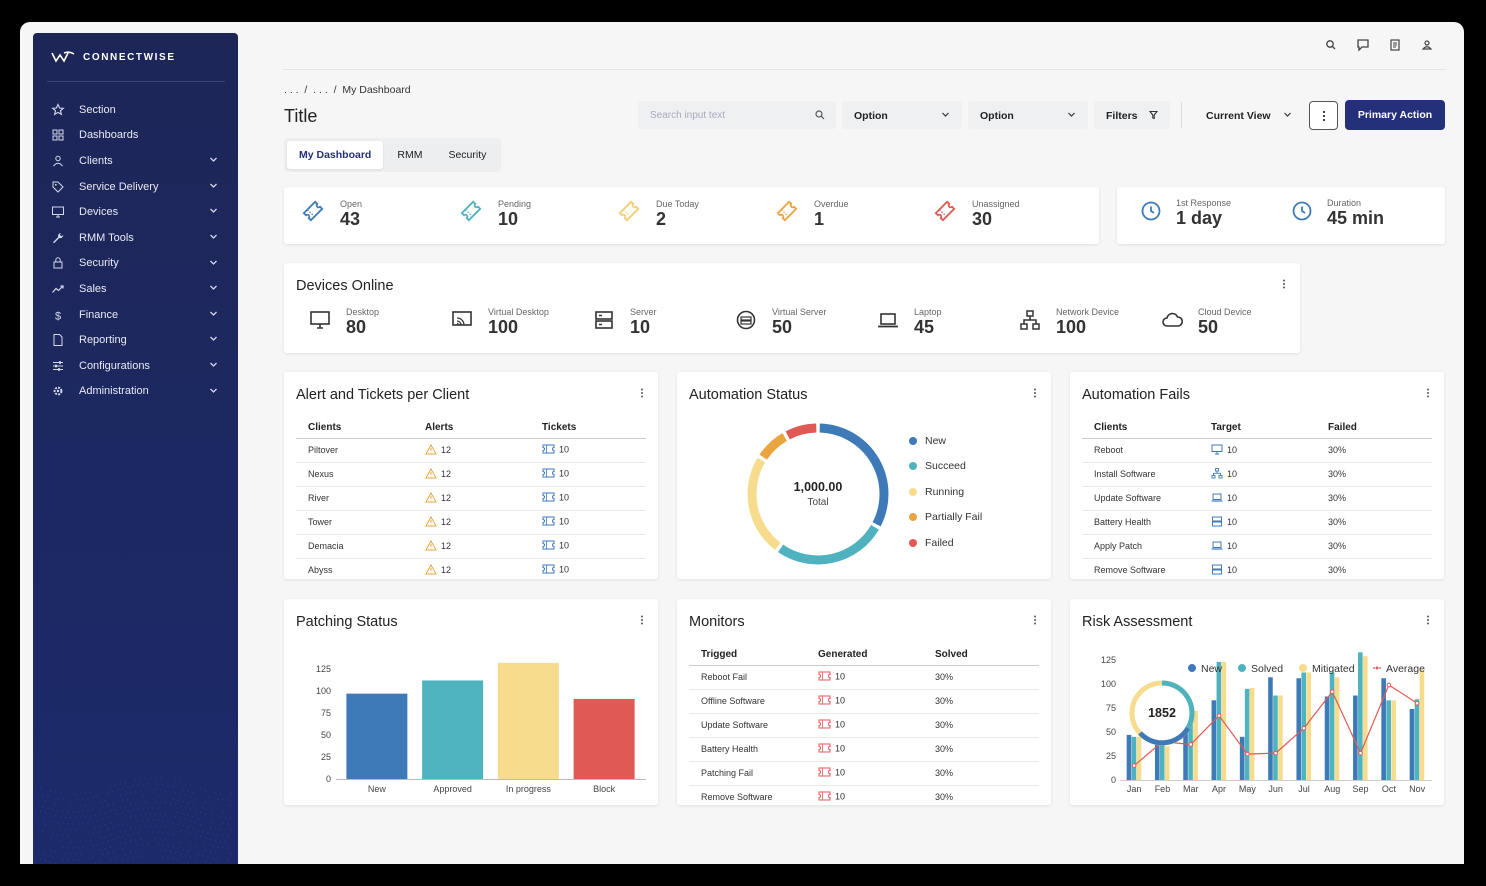 The image size is (1486, 886). What do you see at coordinates (1257, 428) in the screenshot?
I see `column-header: Target` at bounding box center [1257, 428].